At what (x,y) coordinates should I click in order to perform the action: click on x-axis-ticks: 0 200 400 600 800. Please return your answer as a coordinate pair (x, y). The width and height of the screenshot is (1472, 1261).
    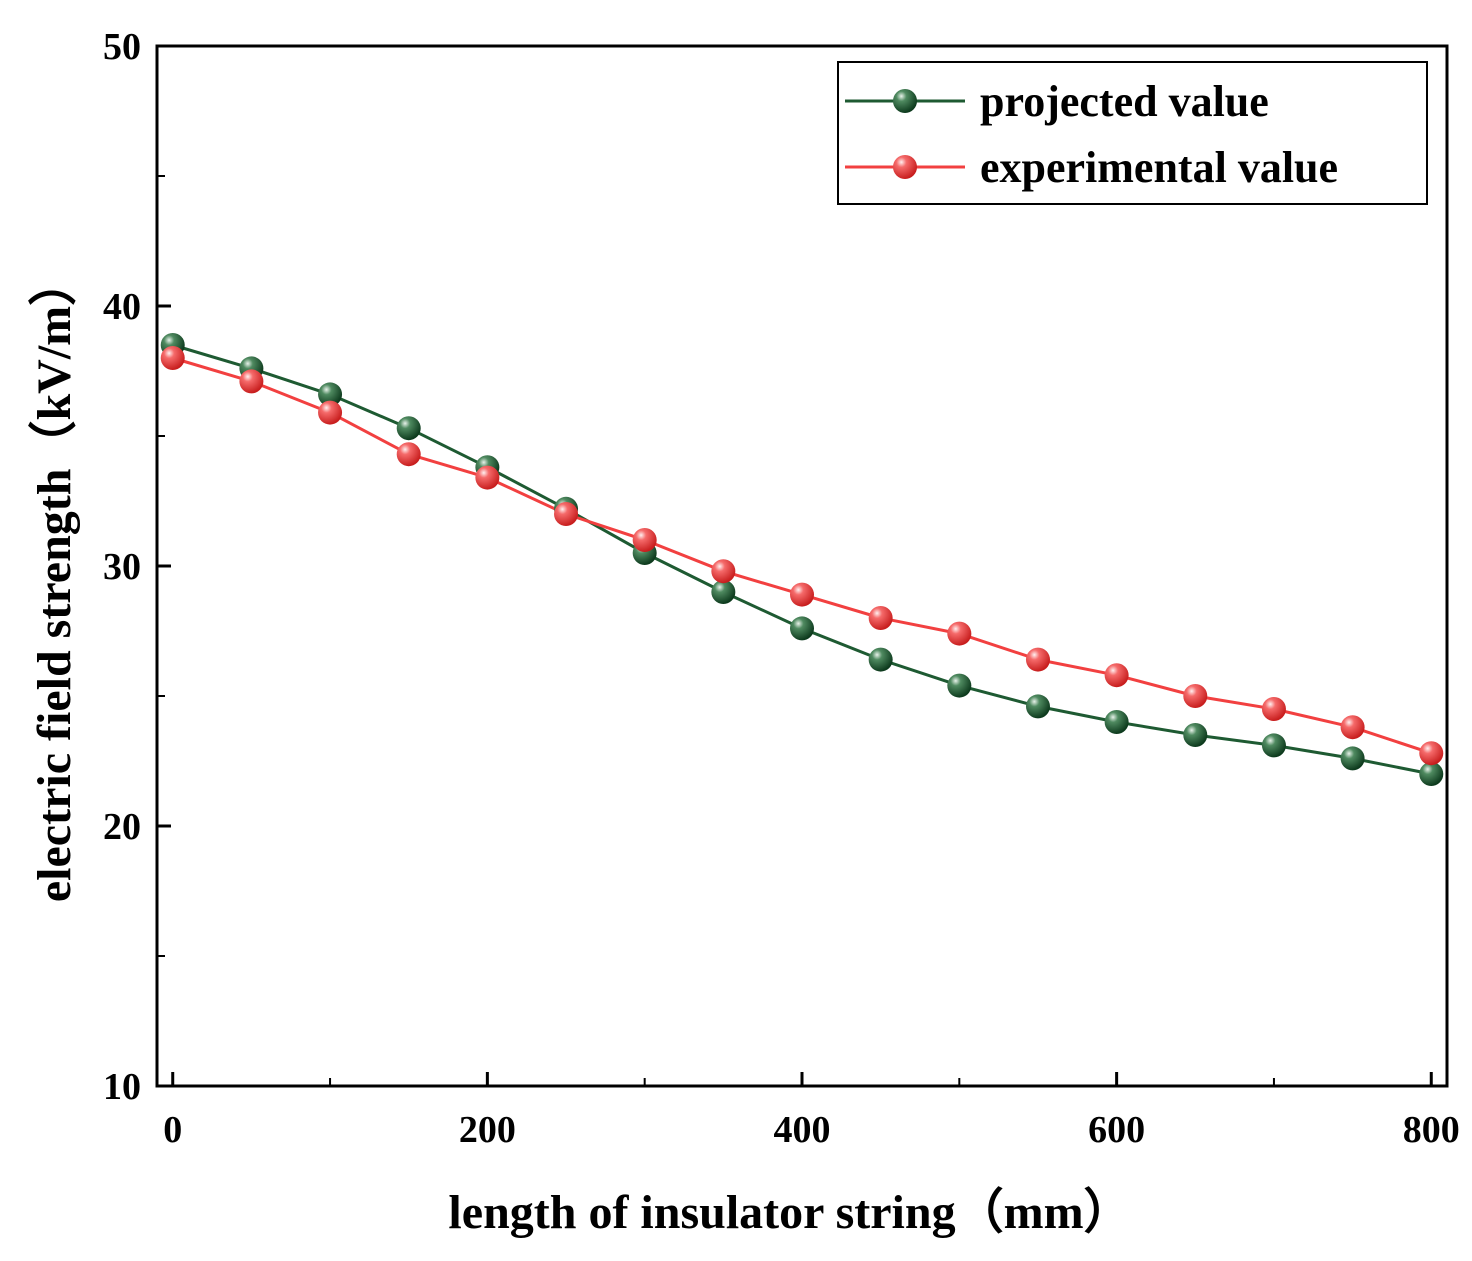
    Looking at the image, I should click on (811, 1111).